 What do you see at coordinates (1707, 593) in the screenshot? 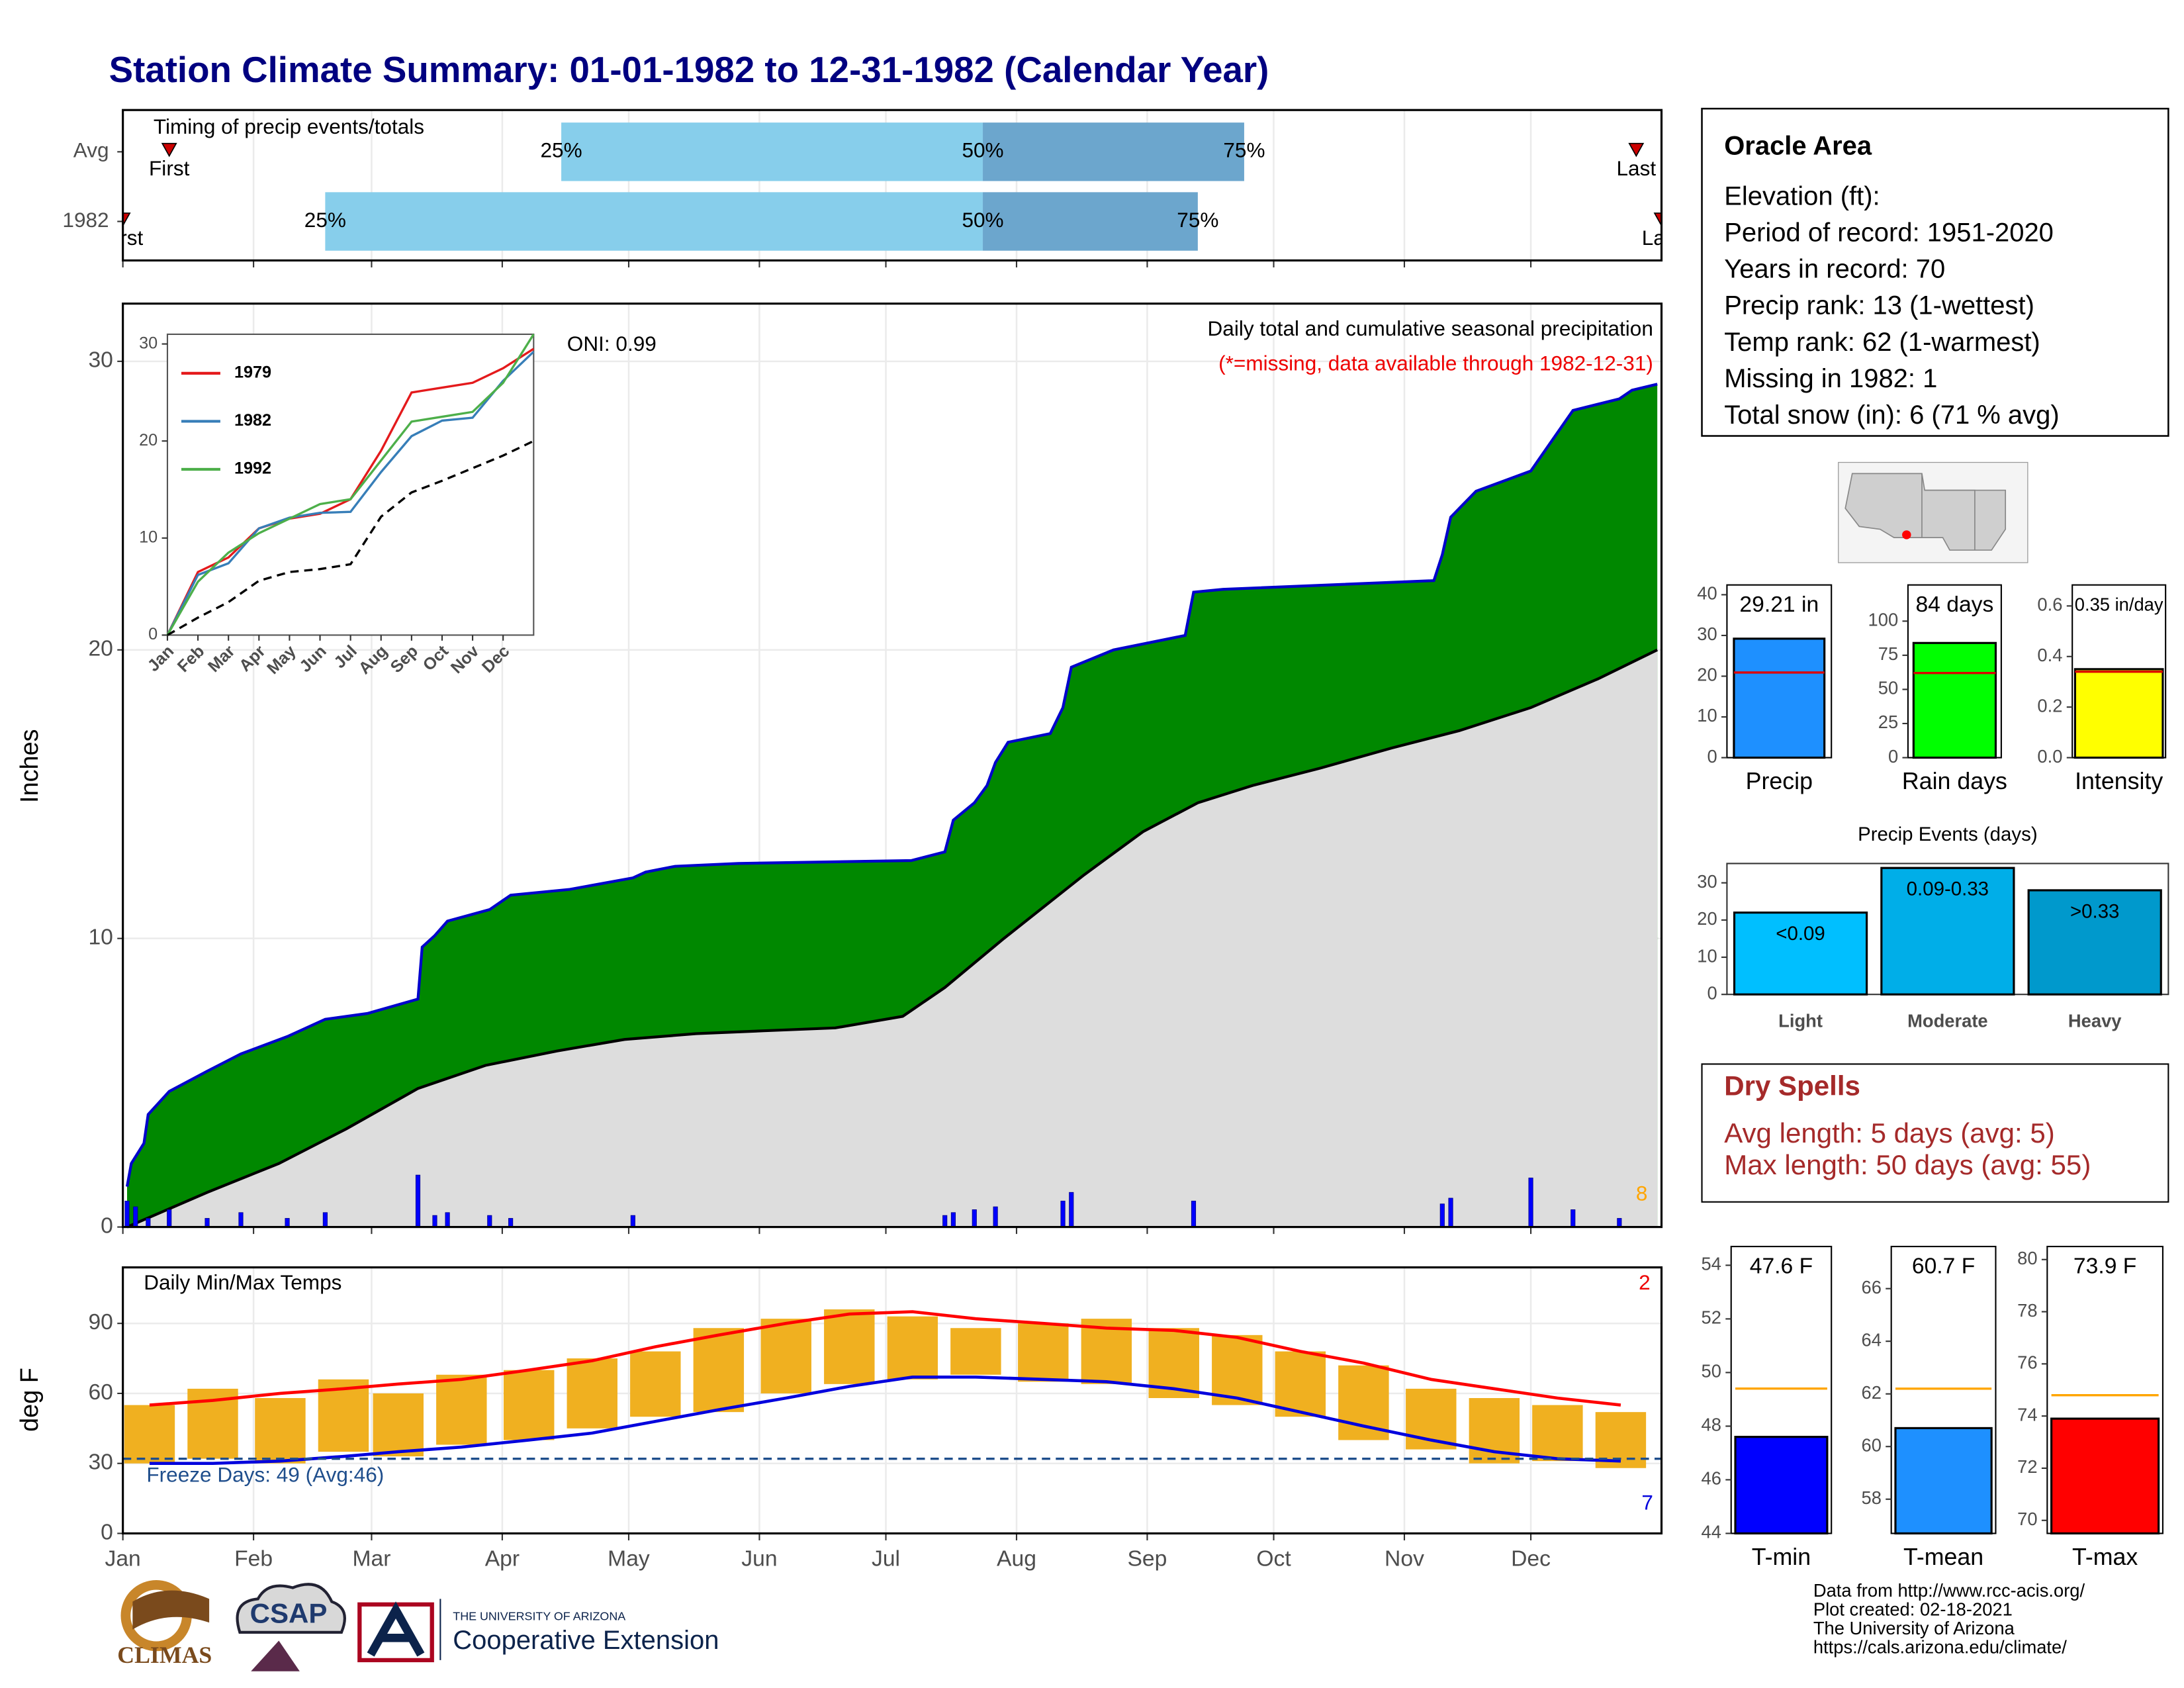
I see `y-tick-label: 40` at bounding box center [1707, 593].